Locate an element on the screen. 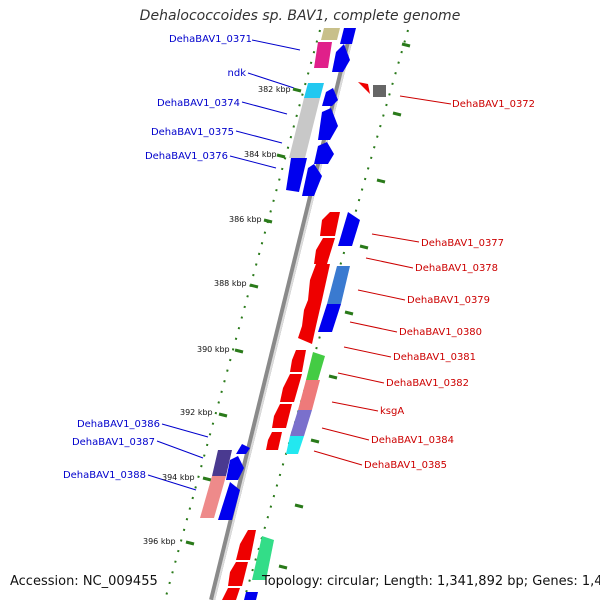  gene-label-left: DehaBAV1_0386 is located at coordinates (118, 424).